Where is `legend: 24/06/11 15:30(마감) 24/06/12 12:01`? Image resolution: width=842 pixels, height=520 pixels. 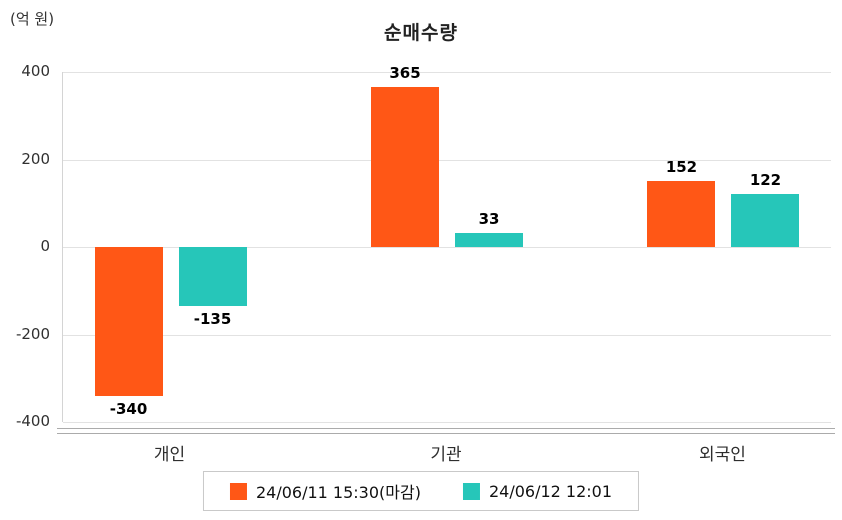 legend: 24/06/11 15:30(마감) 24/06/12 12:01 is located at coordinates (421, 491).